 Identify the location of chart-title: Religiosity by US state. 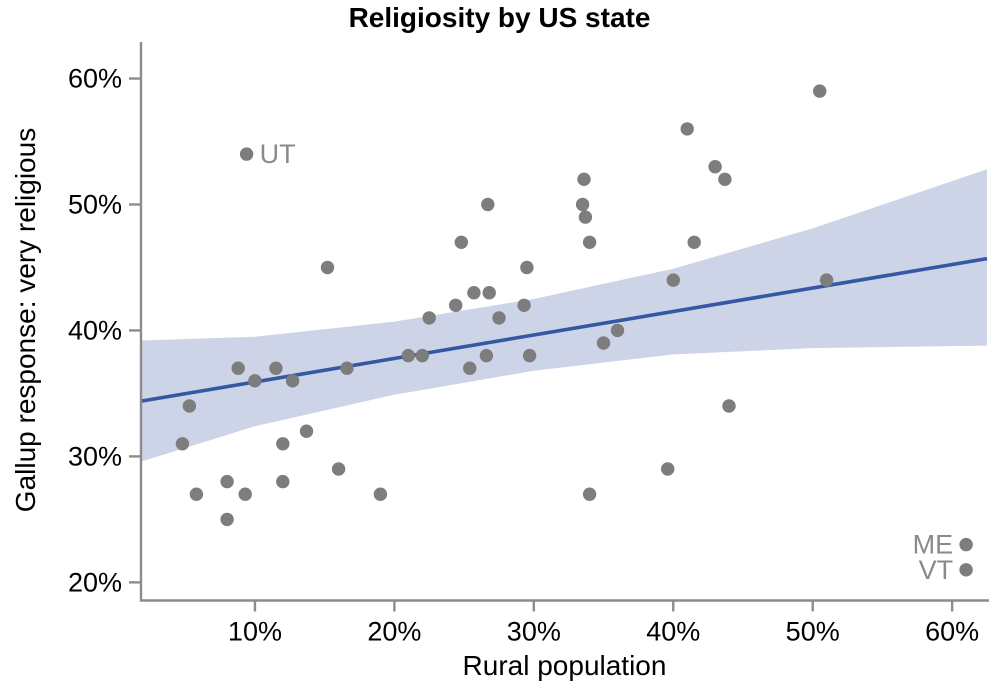
(499, 17).